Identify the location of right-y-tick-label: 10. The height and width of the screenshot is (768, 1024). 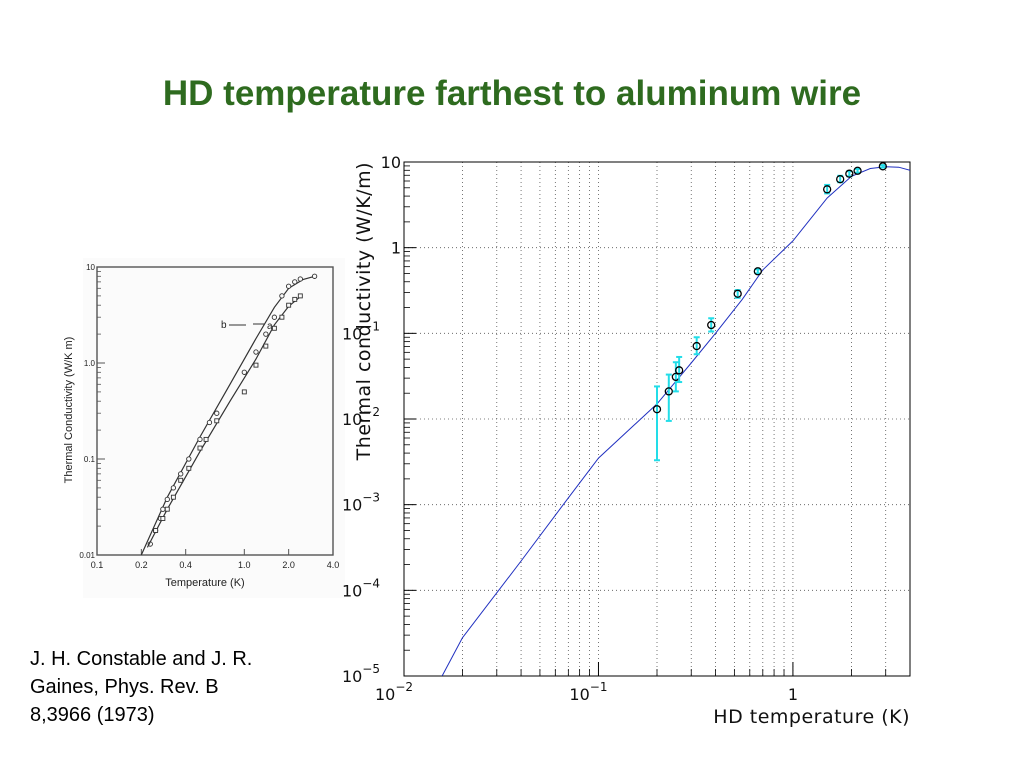
(391, 162).